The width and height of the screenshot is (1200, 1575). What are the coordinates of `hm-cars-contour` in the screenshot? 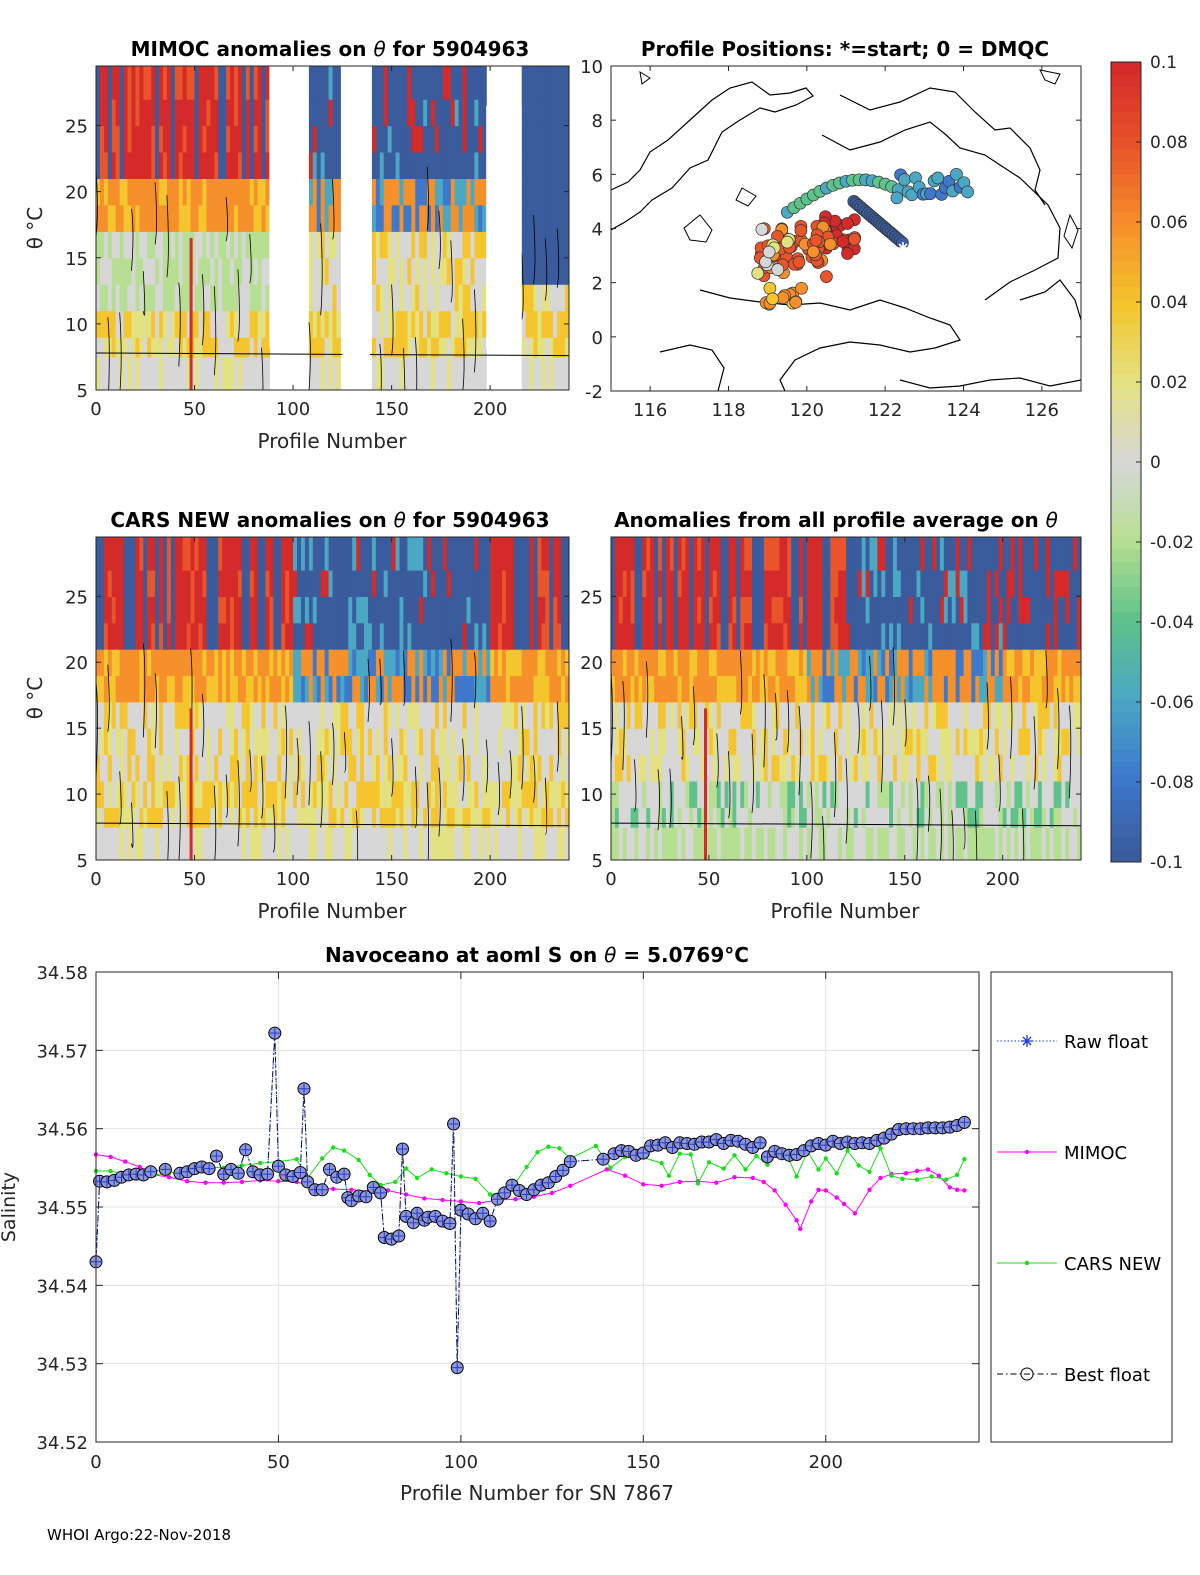 It's located at (451, 680).